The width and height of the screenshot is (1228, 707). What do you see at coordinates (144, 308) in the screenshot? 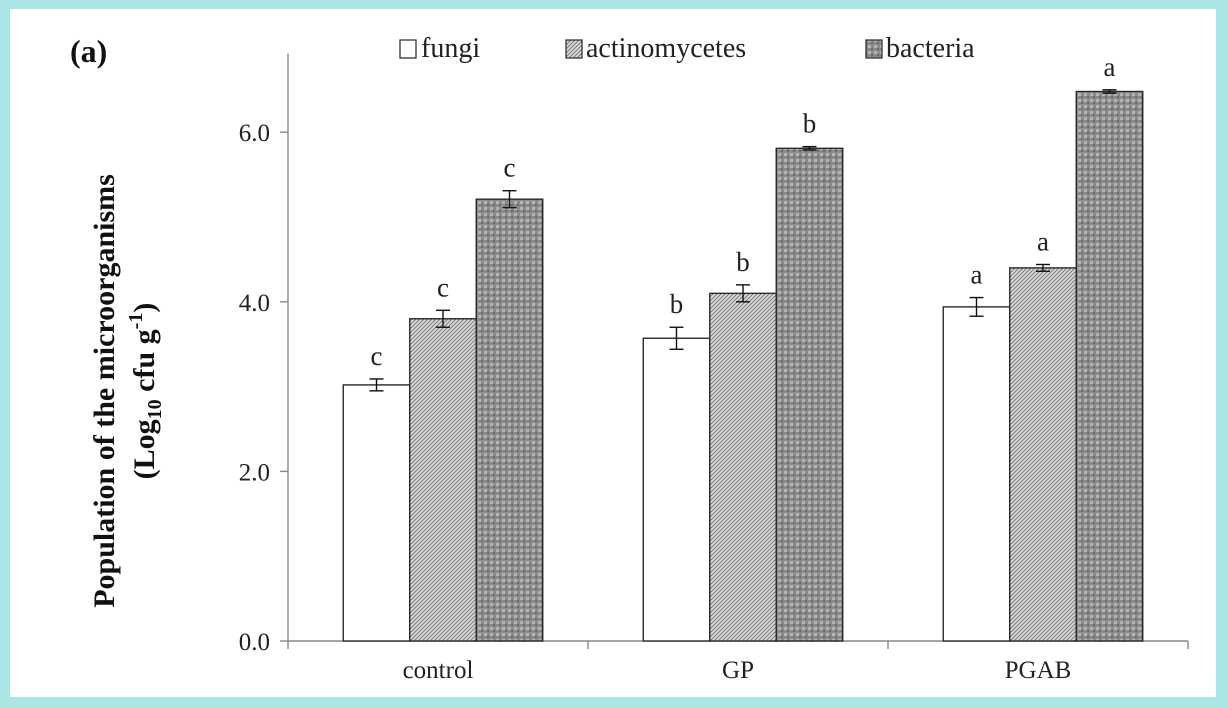
I see `y-axis-unit-suffix: )` at bounding box center [144, 308].